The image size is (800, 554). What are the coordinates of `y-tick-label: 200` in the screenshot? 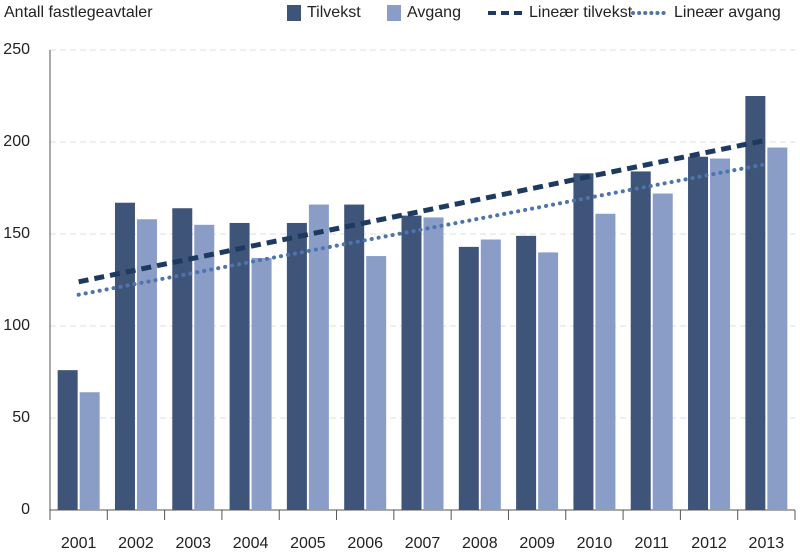 It's located at (16, 141).